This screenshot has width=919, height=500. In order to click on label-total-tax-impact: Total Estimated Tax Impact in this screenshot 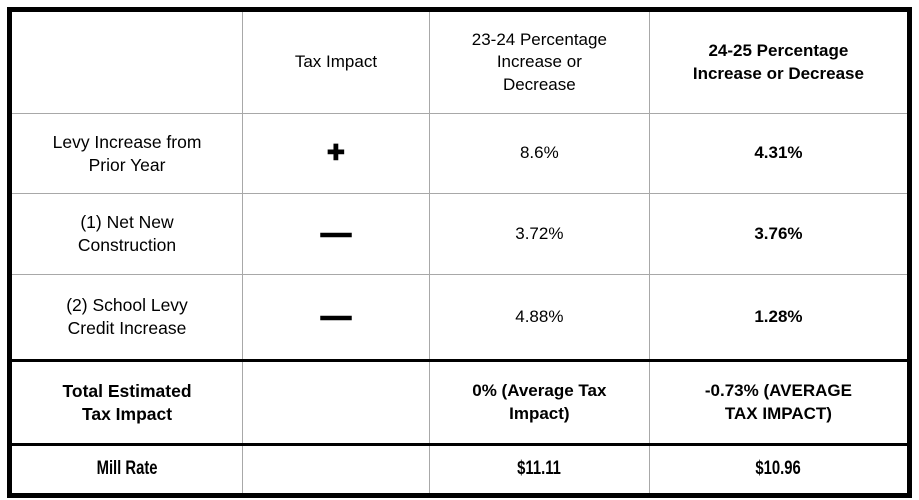, I will do `click(126, 402)`.